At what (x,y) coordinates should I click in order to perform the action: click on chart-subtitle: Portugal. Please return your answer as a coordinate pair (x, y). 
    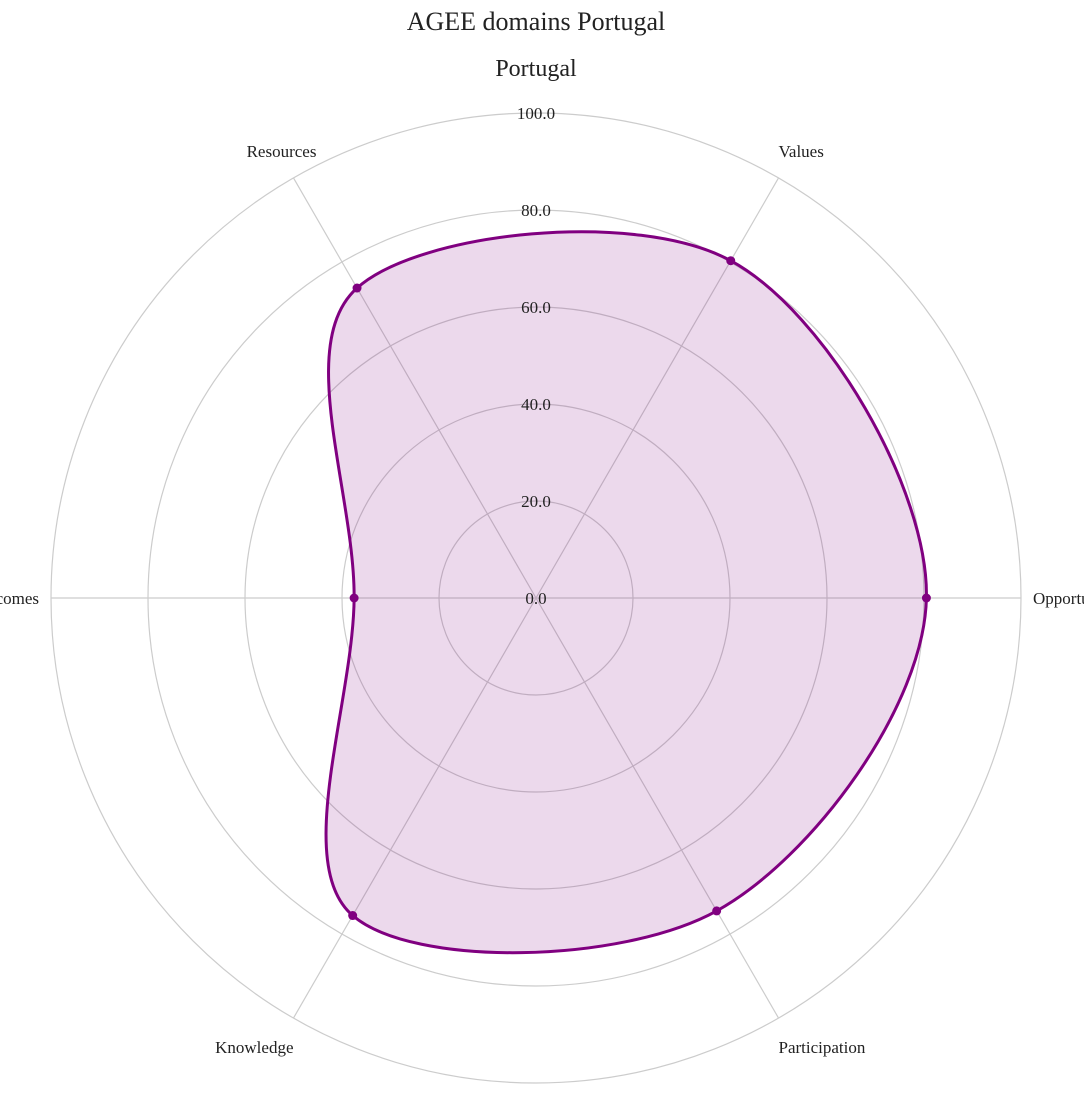
    Looking at the image, I should click on (536, 69).